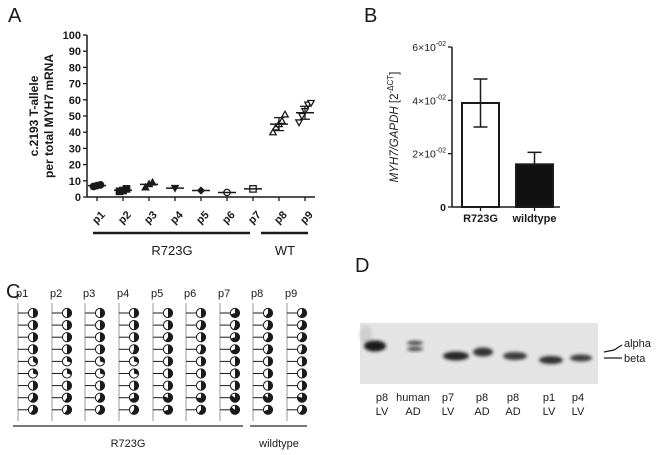 The height and width of the screenshot is (455, 660). I want to click on y-tick-label: 90, so click(75, 52).